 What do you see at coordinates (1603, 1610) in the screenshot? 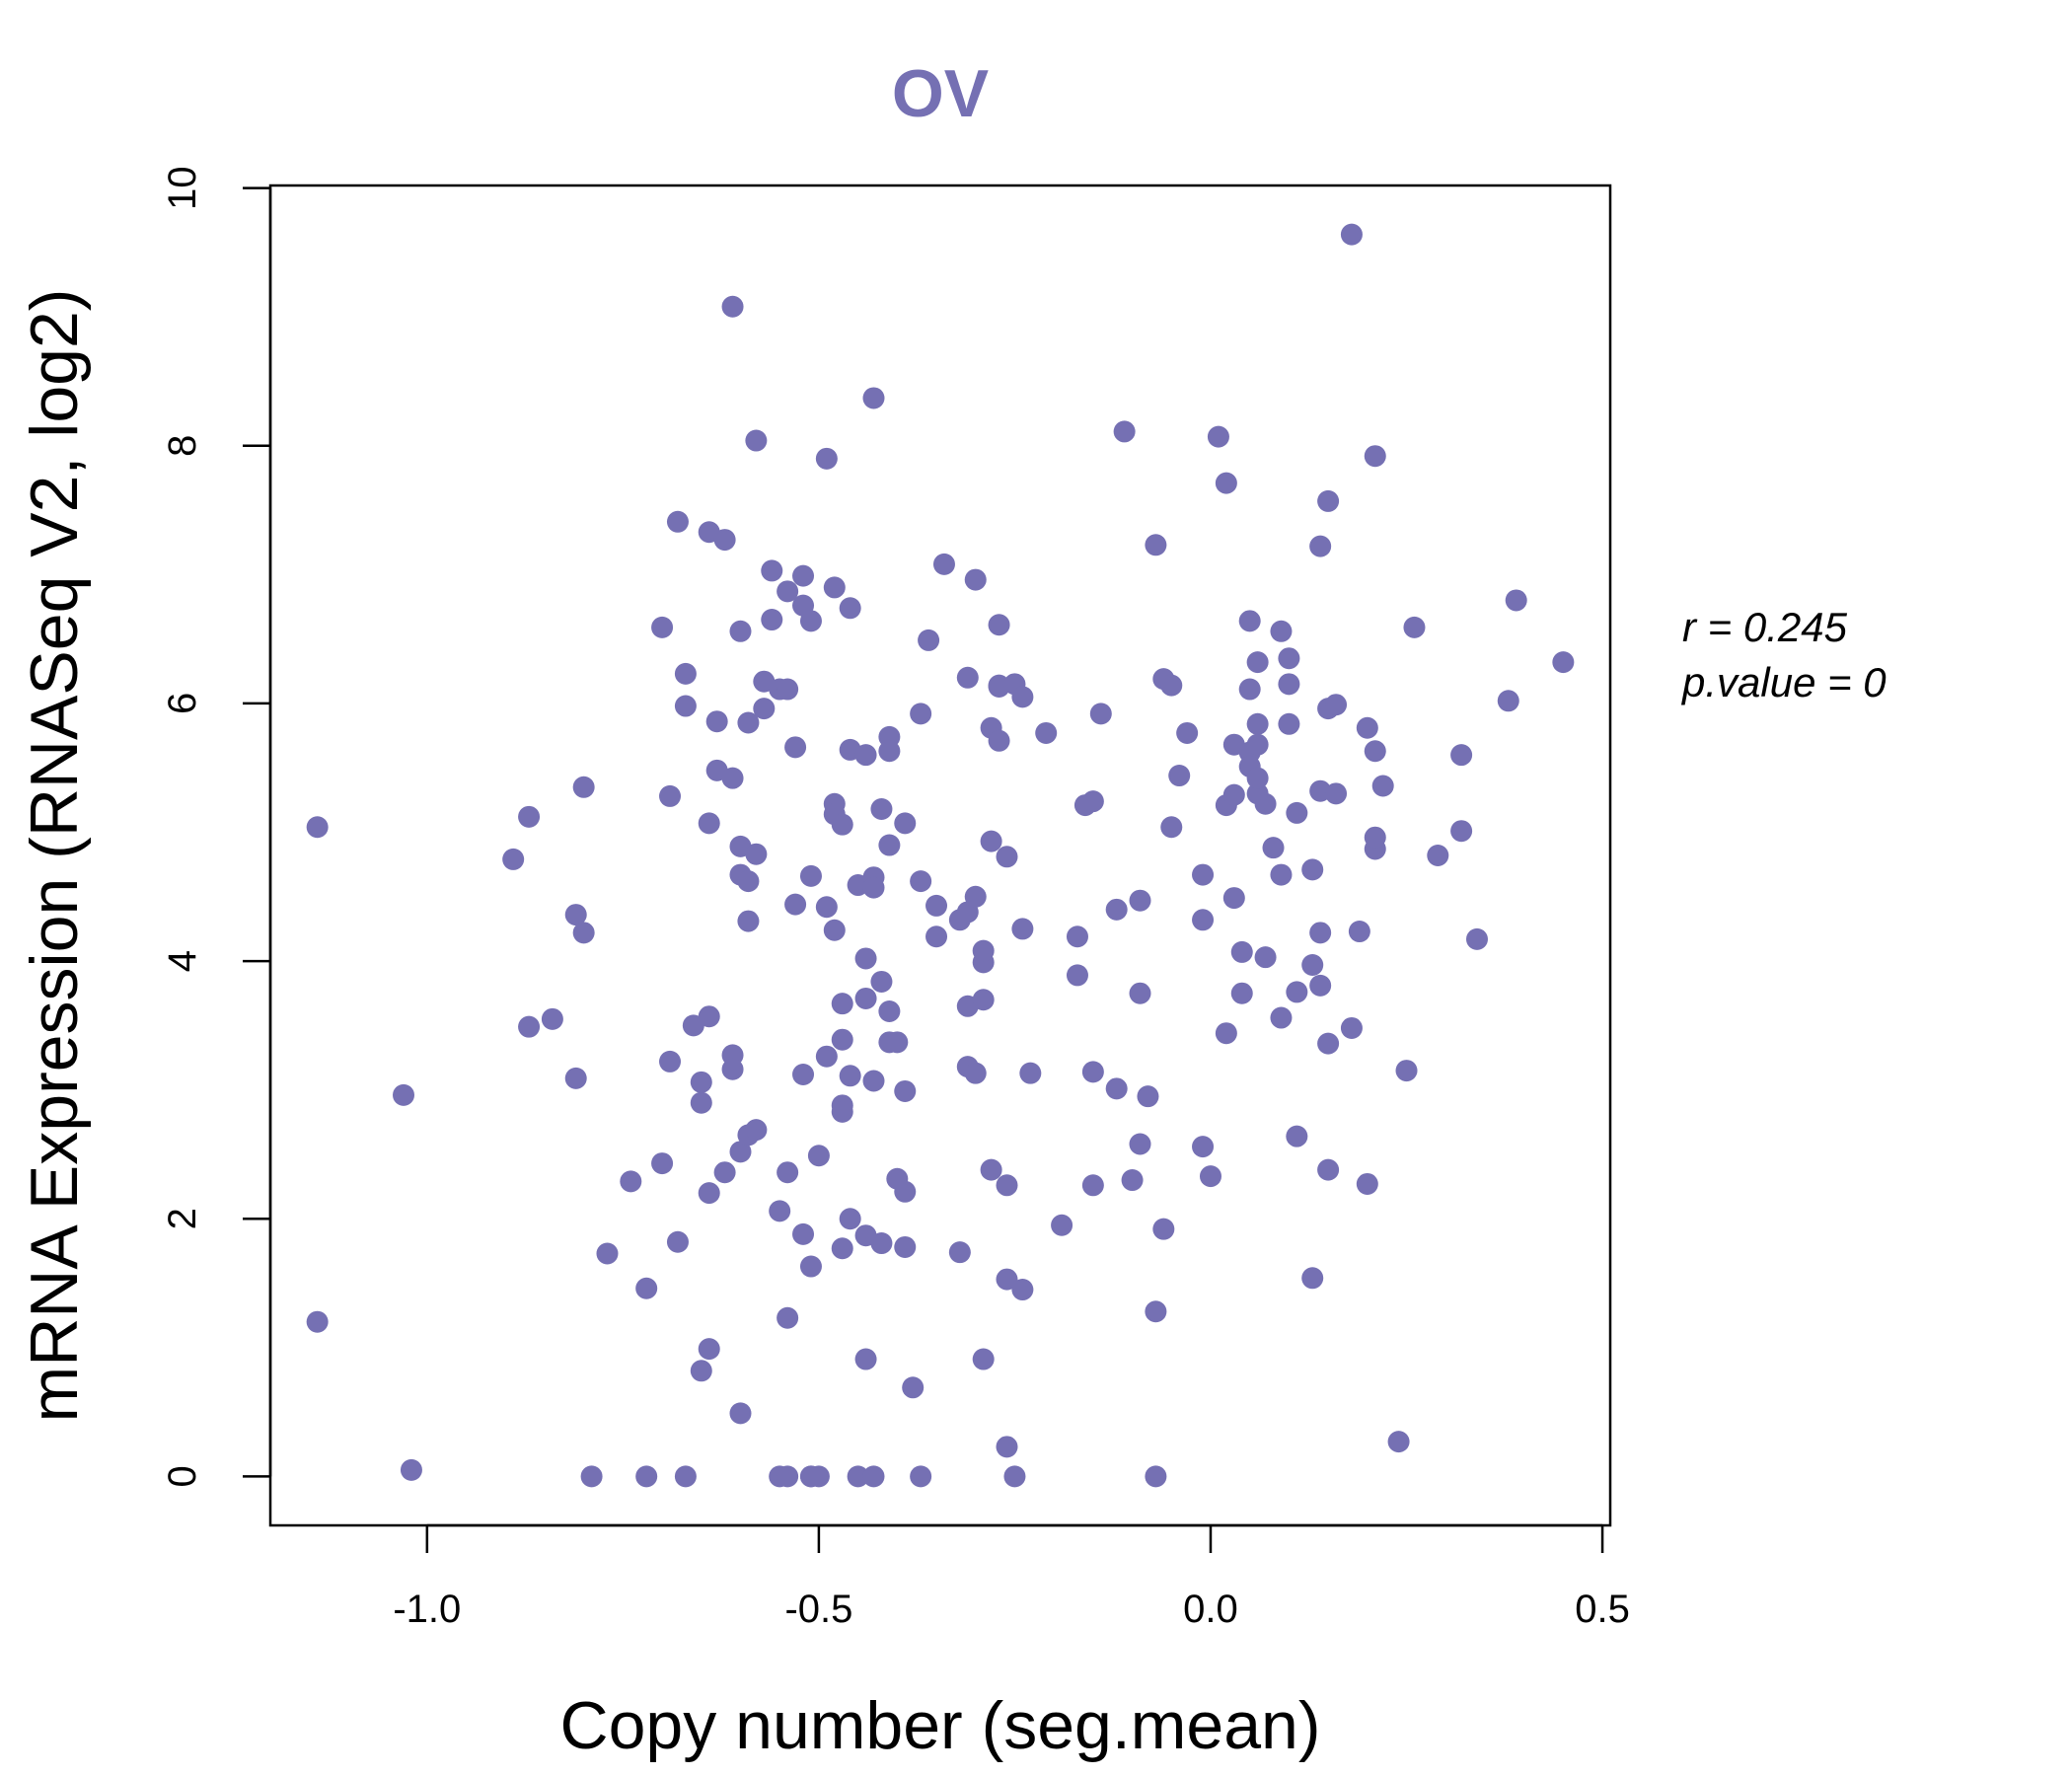
I see `x-tick-label: 0.5` at bounding box center [1603, 1610].